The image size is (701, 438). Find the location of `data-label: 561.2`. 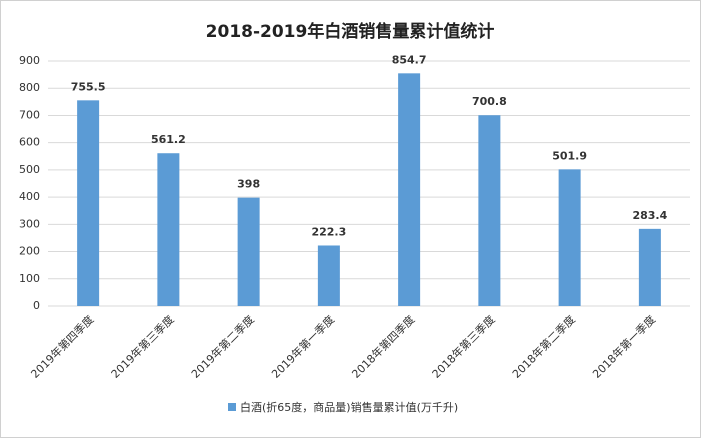

data-label: 561.2 is located at coordinates (168, 139).